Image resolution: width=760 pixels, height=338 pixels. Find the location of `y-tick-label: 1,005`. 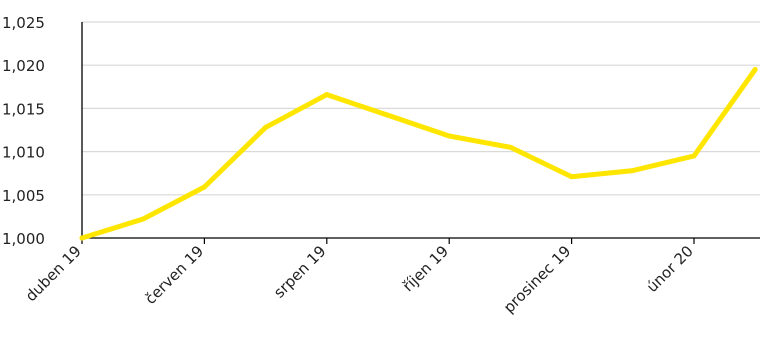

y-tick-label: 1,005 is located at coordinates (23, 196).